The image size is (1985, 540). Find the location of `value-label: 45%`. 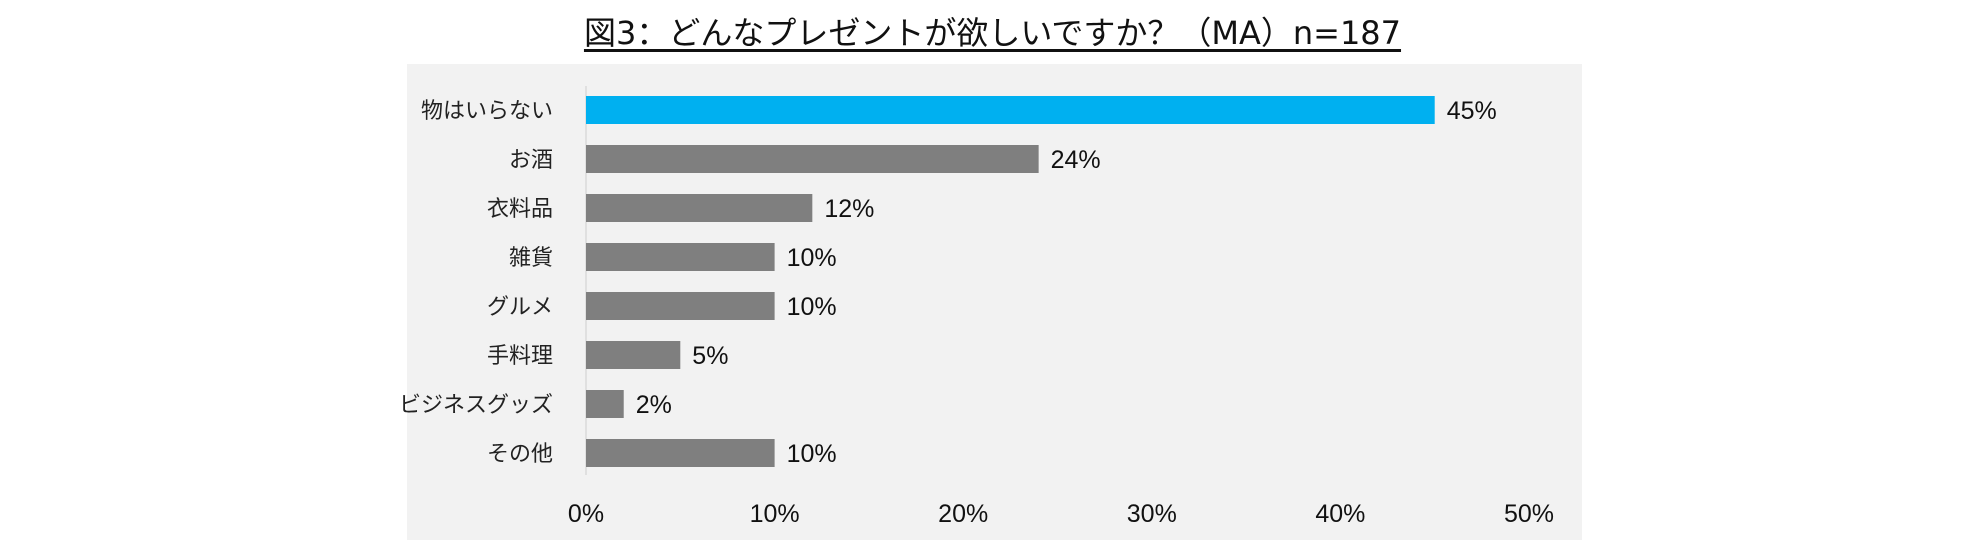

value-label: 45% is located at coordinates (1472, 111).